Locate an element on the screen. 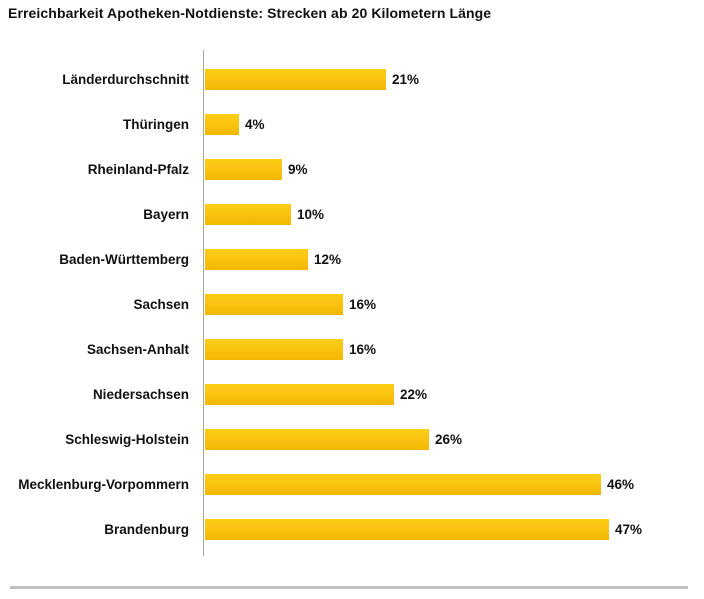  category-label: Rheinland-Pfalz is located at coordinates (138, 169).